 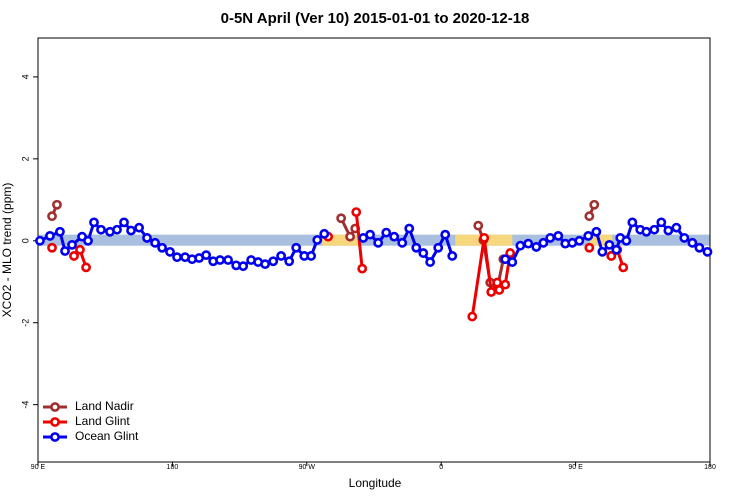 I want to click on y-tick-label: 4, so click(x=25, y=76).